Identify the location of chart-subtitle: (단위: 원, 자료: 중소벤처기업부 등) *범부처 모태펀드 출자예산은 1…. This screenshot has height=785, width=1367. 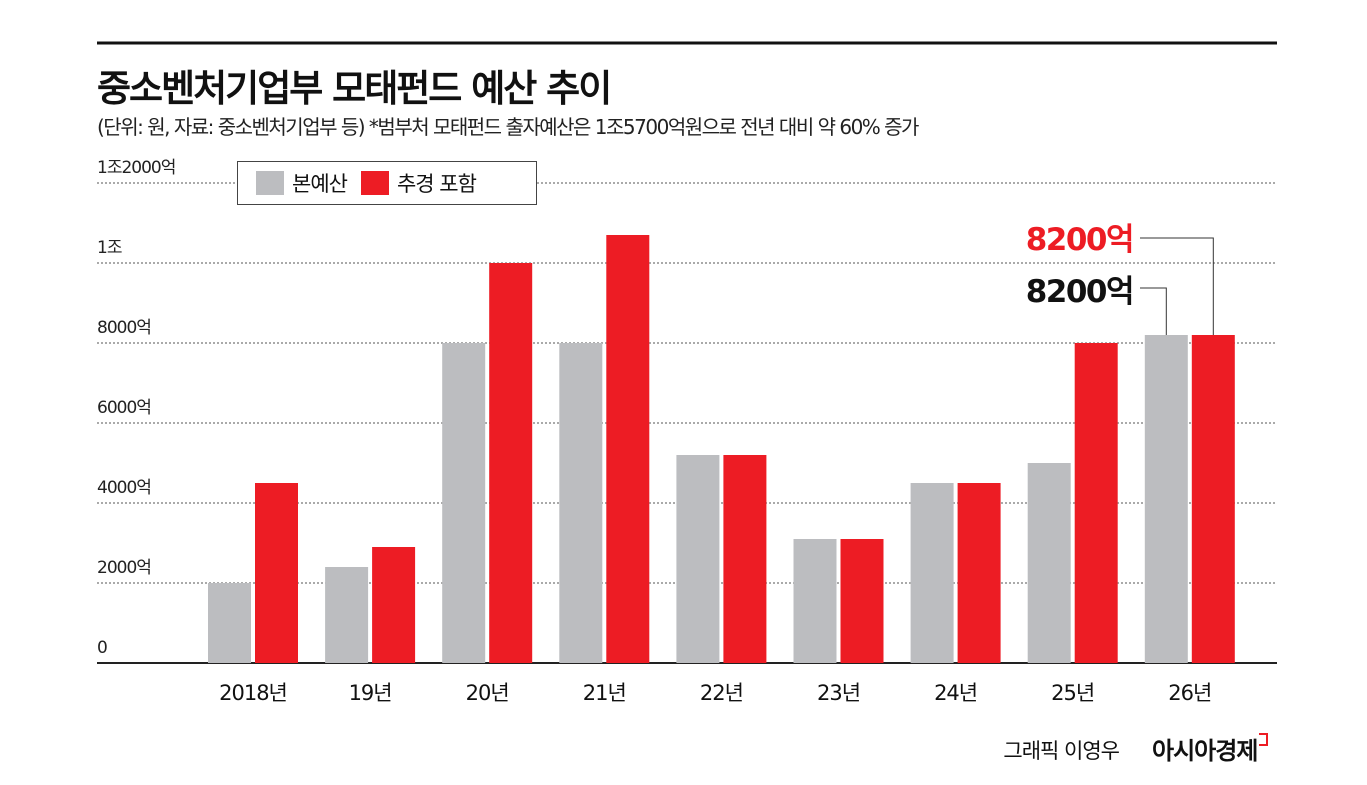
(508, 127).